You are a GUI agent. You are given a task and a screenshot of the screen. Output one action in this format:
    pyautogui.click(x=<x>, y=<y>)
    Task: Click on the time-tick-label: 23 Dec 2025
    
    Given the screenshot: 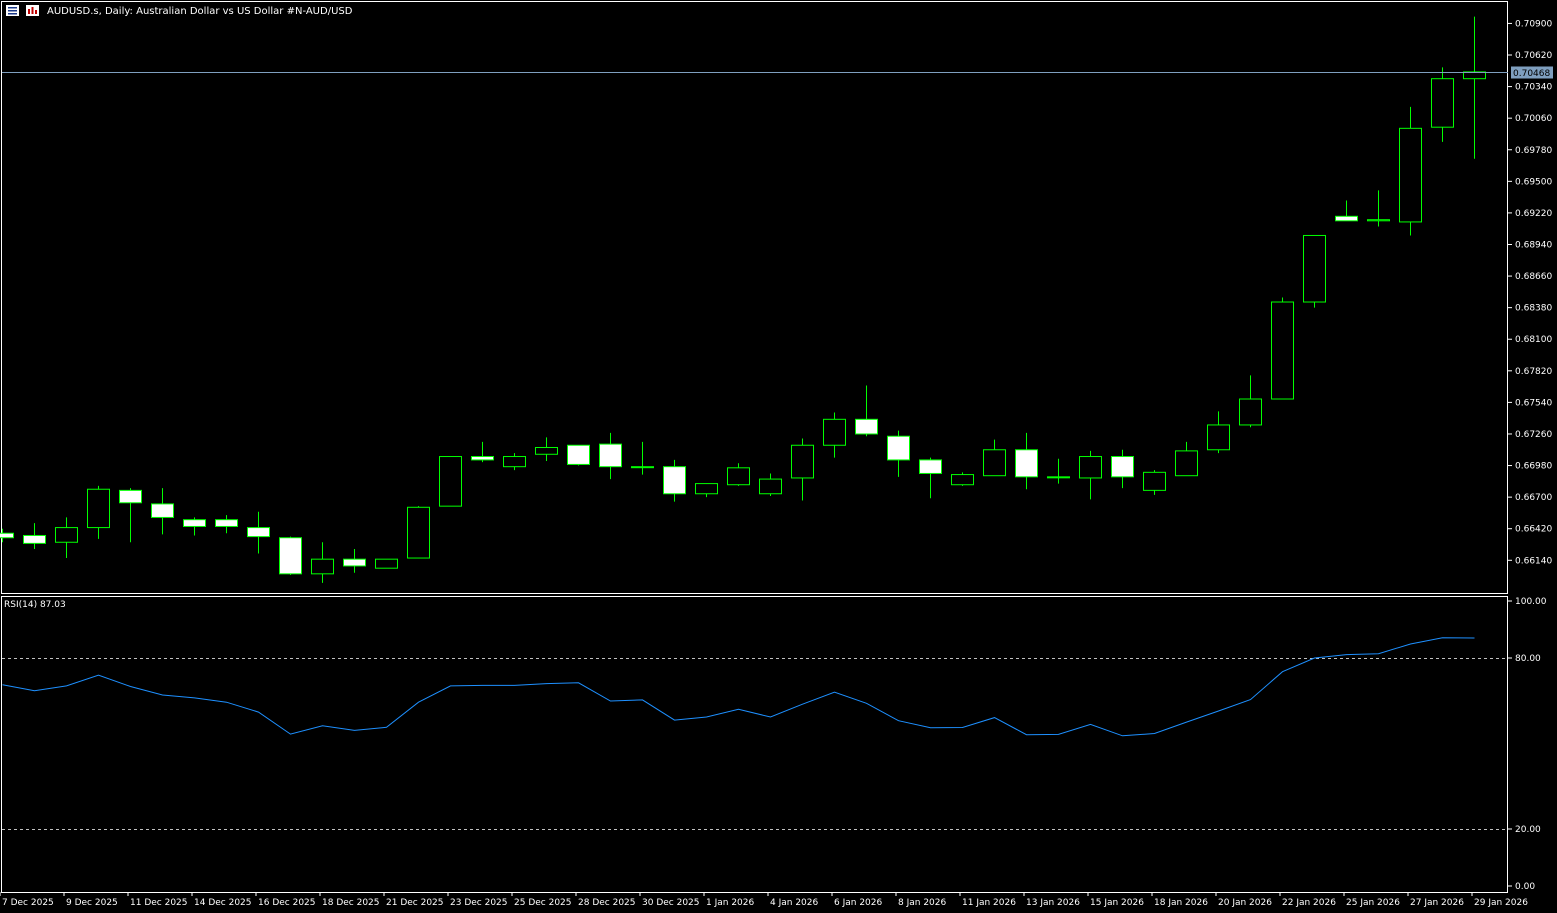 What is the action you would take?
    pyautogui.click(x=479, y=903)
    